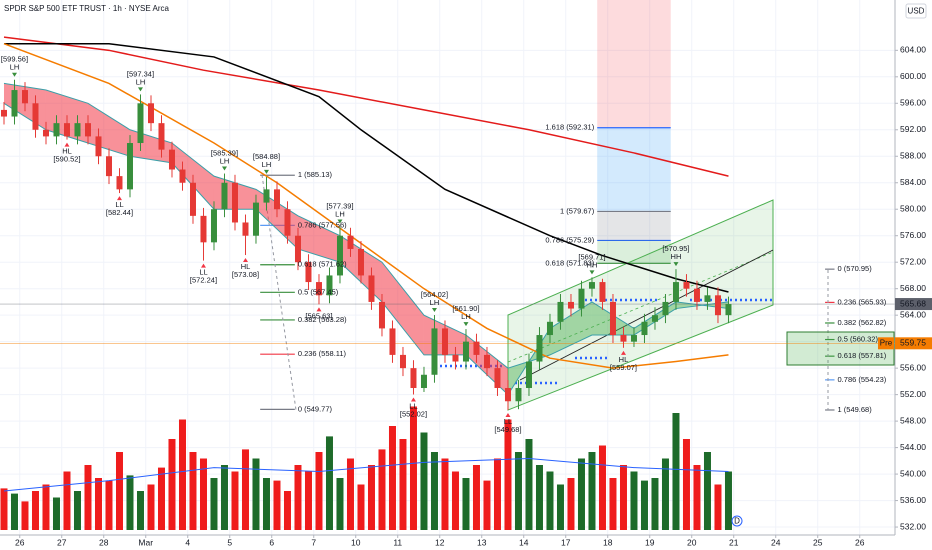 The image size is (932, 550). I want to click on target-box, so click(840, 348).